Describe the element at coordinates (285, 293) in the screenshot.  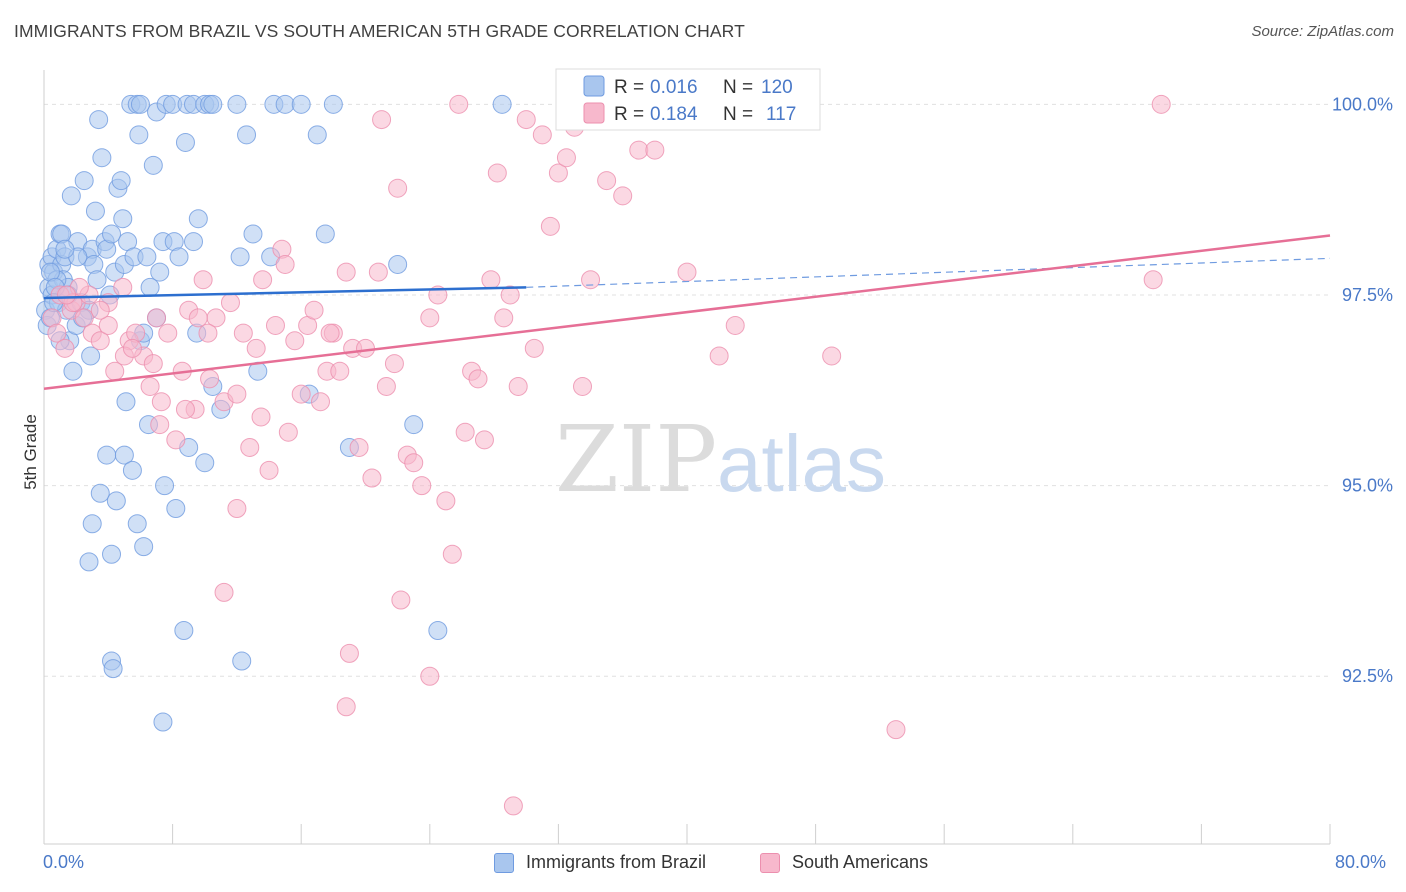
I see `trend-line-brazil` at that location.